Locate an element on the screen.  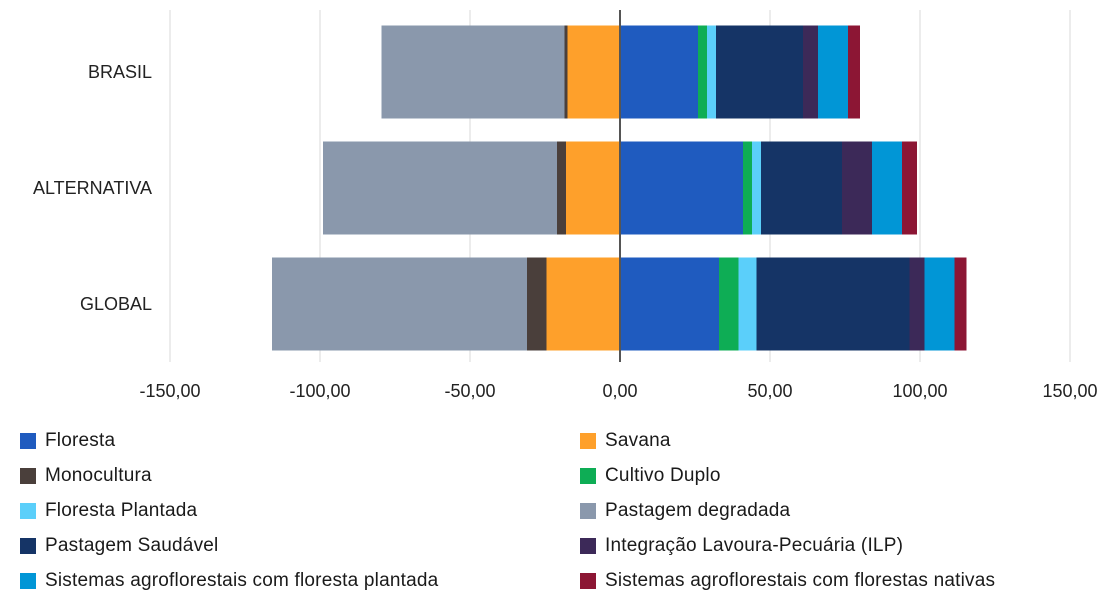
x-tick-label: 50,00 is located at coordinates (769, 391).